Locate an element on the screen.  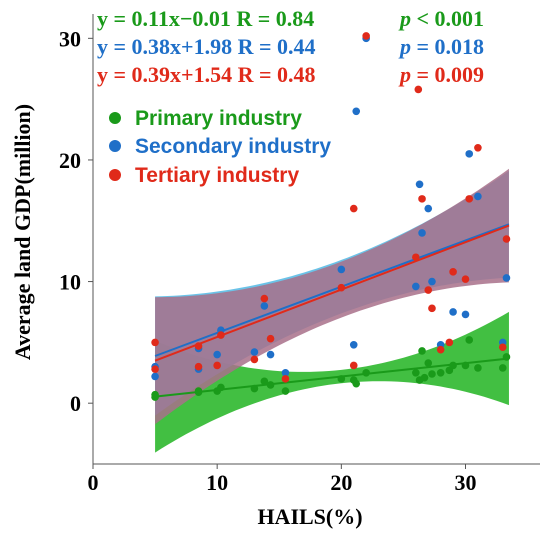
equation-primary: y = 0.11x−0.01 R = 0.84 is located at coordinates (205, 18).